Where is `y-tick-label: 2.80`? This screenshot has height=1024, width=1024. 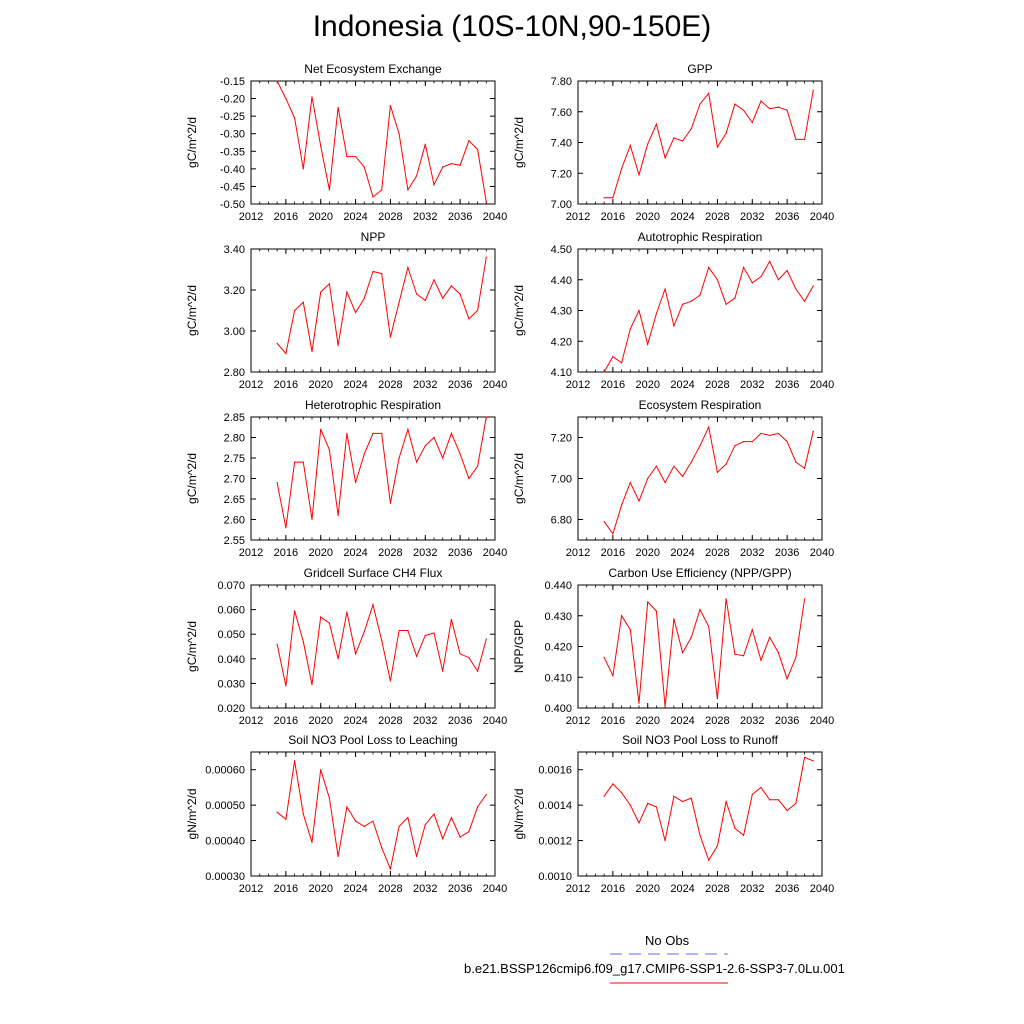
y-tick-label: 2.80 is located at coordinates (234, 373).